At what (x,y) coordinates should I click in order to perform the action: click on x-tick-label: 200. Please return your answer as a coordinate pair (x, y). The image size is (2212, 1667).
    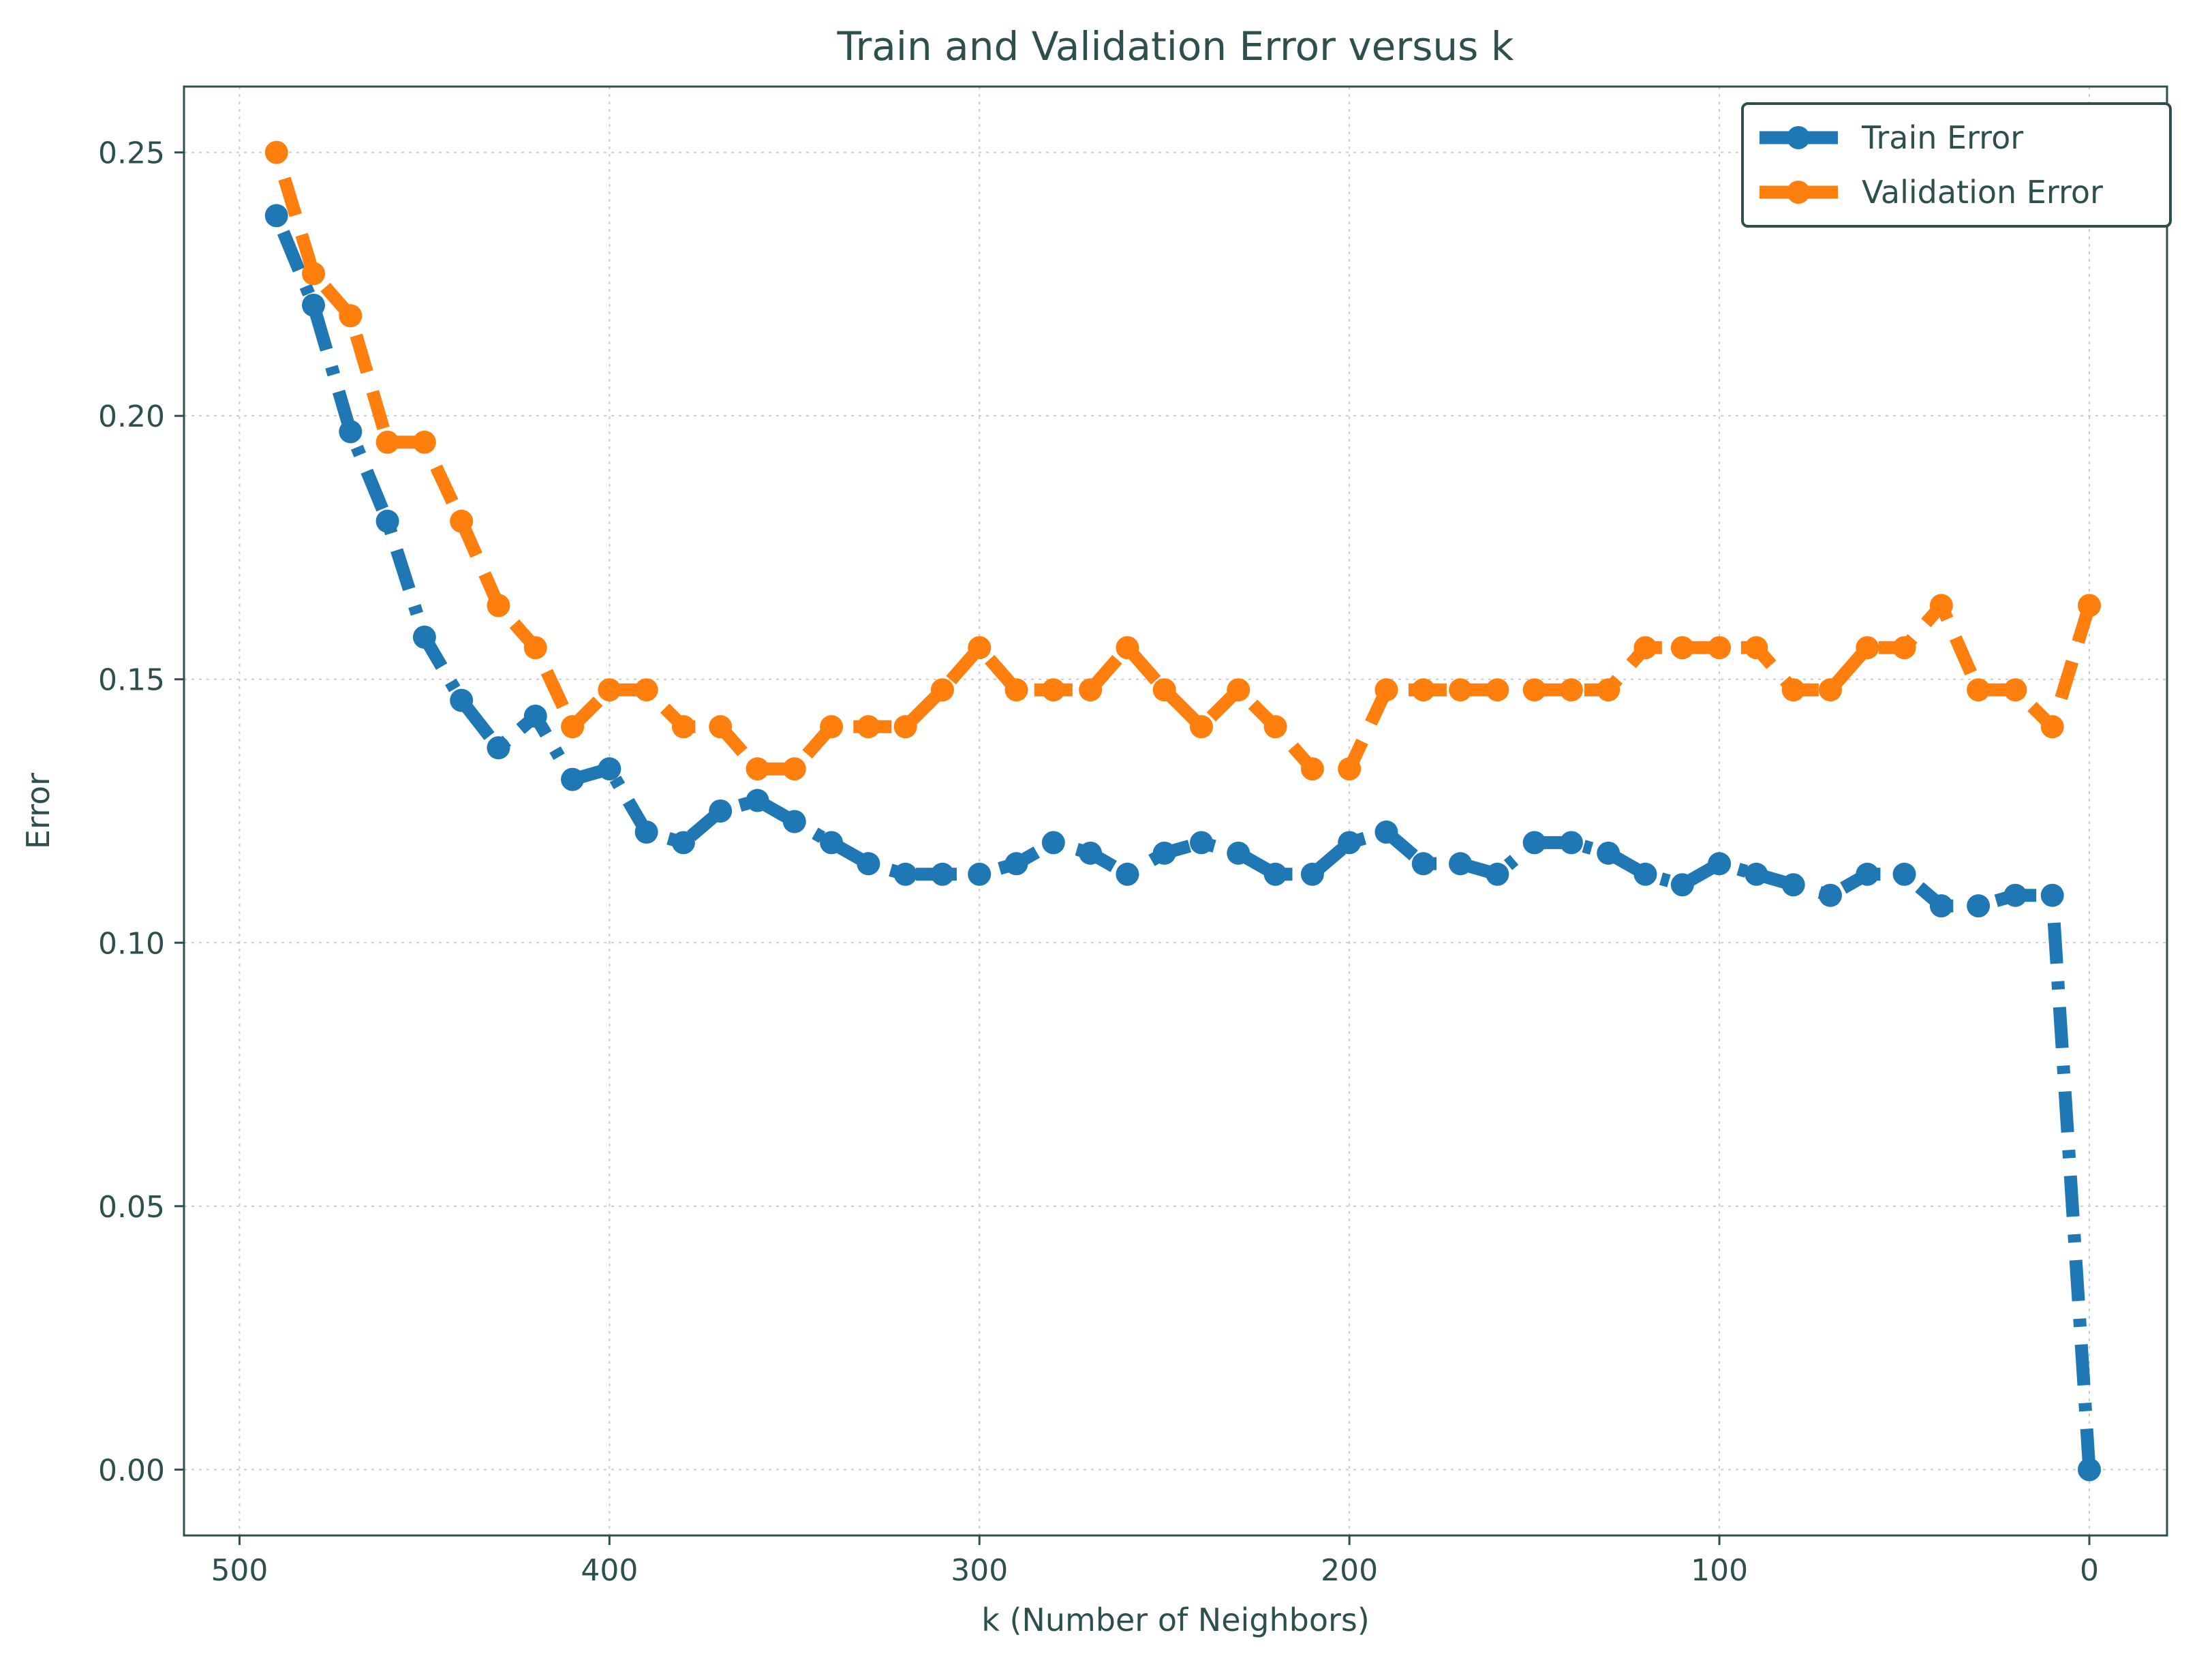
    Looking at the image, I should click on (1349, 1570).